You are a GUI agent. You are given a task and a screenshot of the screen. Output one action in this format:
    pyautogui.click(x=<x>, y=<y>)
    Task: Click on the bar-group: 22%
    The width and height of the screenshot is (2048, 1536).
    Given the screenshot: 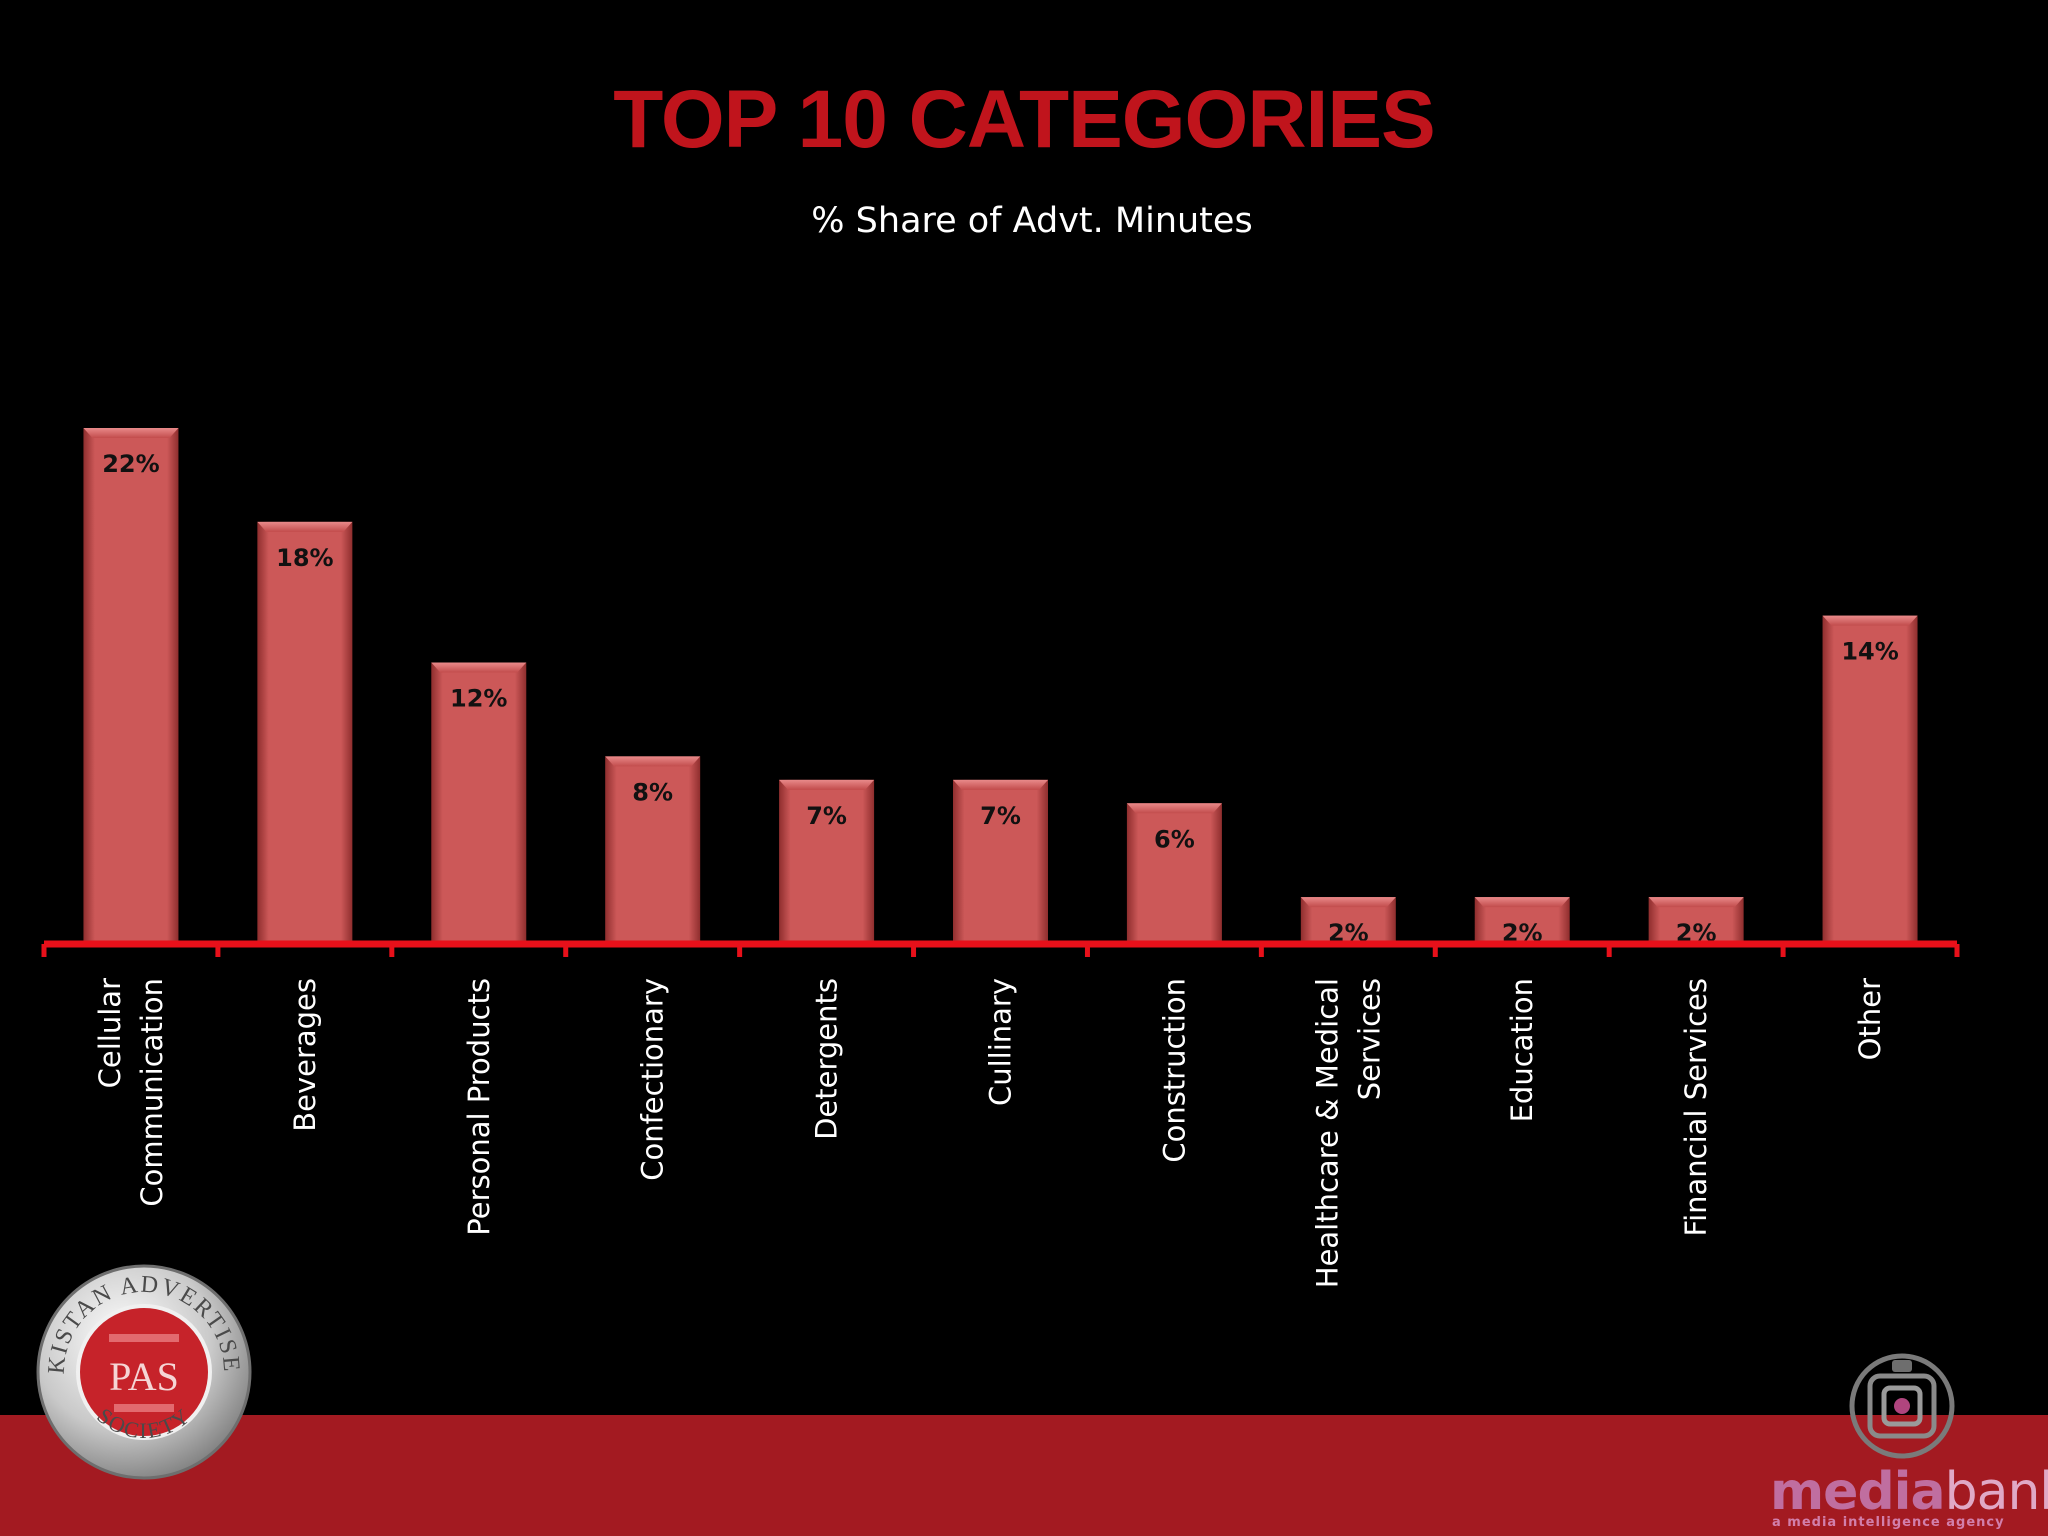 What is the action you would take?
    pyautogui.click(x=131, y=686)
    